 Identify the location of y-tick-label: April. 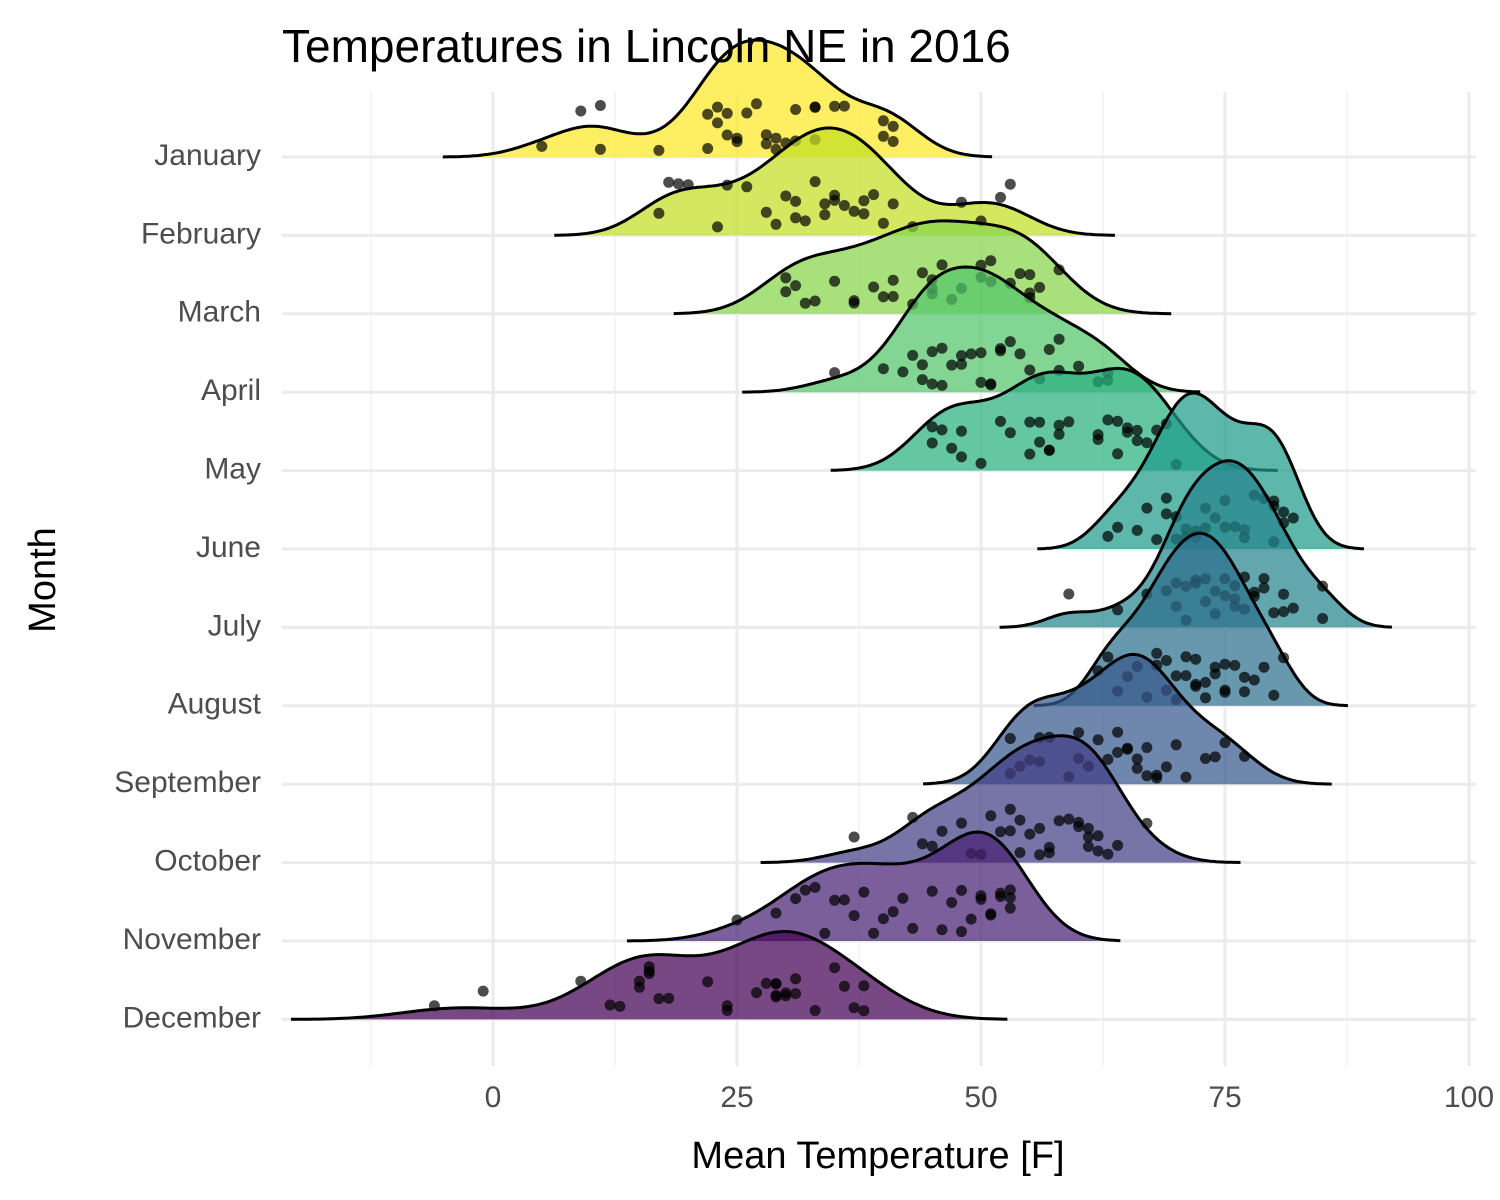
(231, 390).